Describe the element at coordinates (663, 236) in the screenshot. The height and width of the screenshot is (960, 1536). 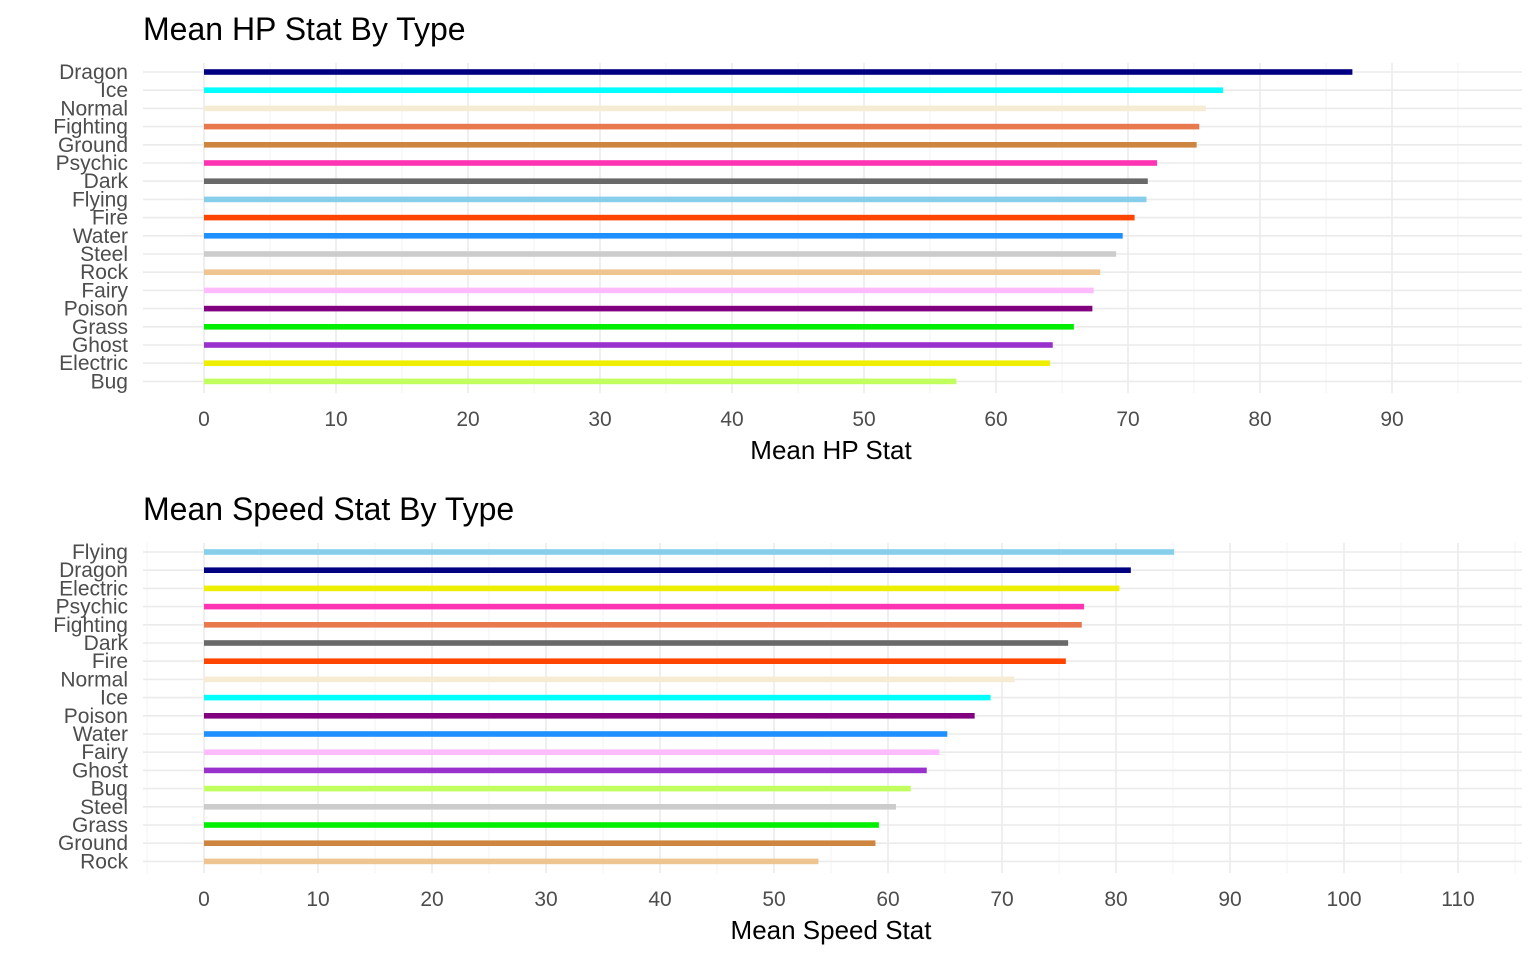
I see `bar-water` at that location.